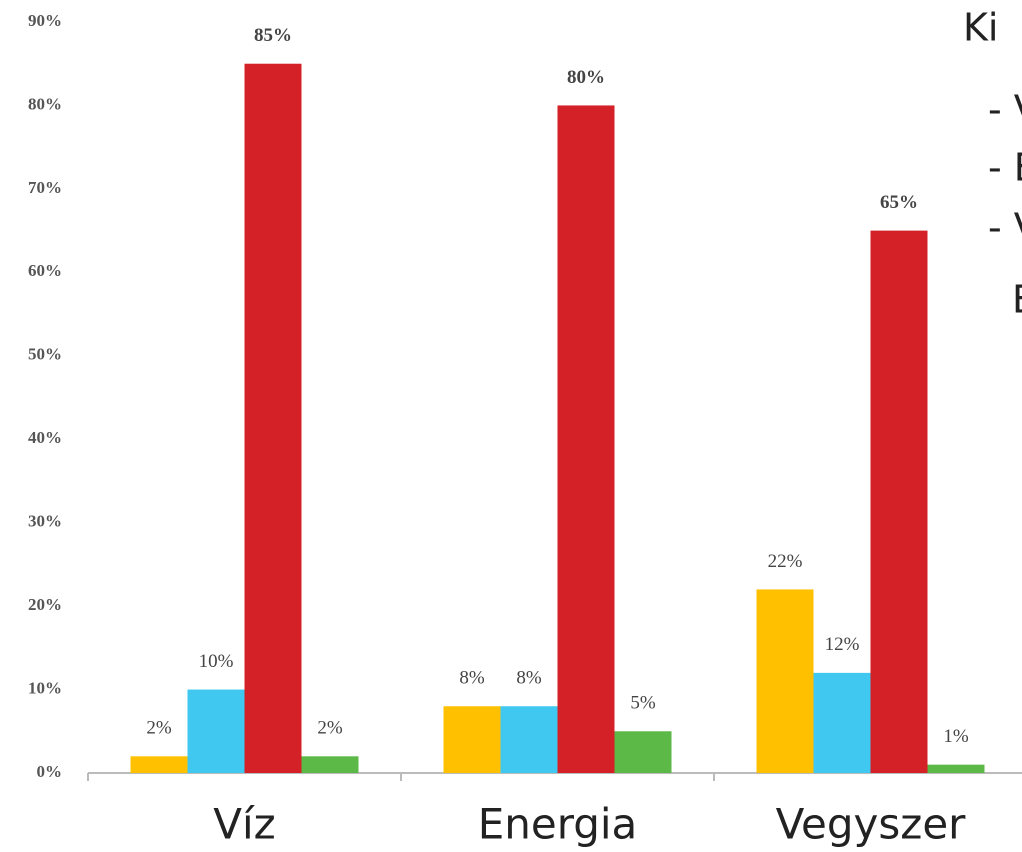 This screenshot has height=852, width=1022. Describe the element at coordinates (1005, 168) in the screenshot. I see `annotation: - E` at that location.